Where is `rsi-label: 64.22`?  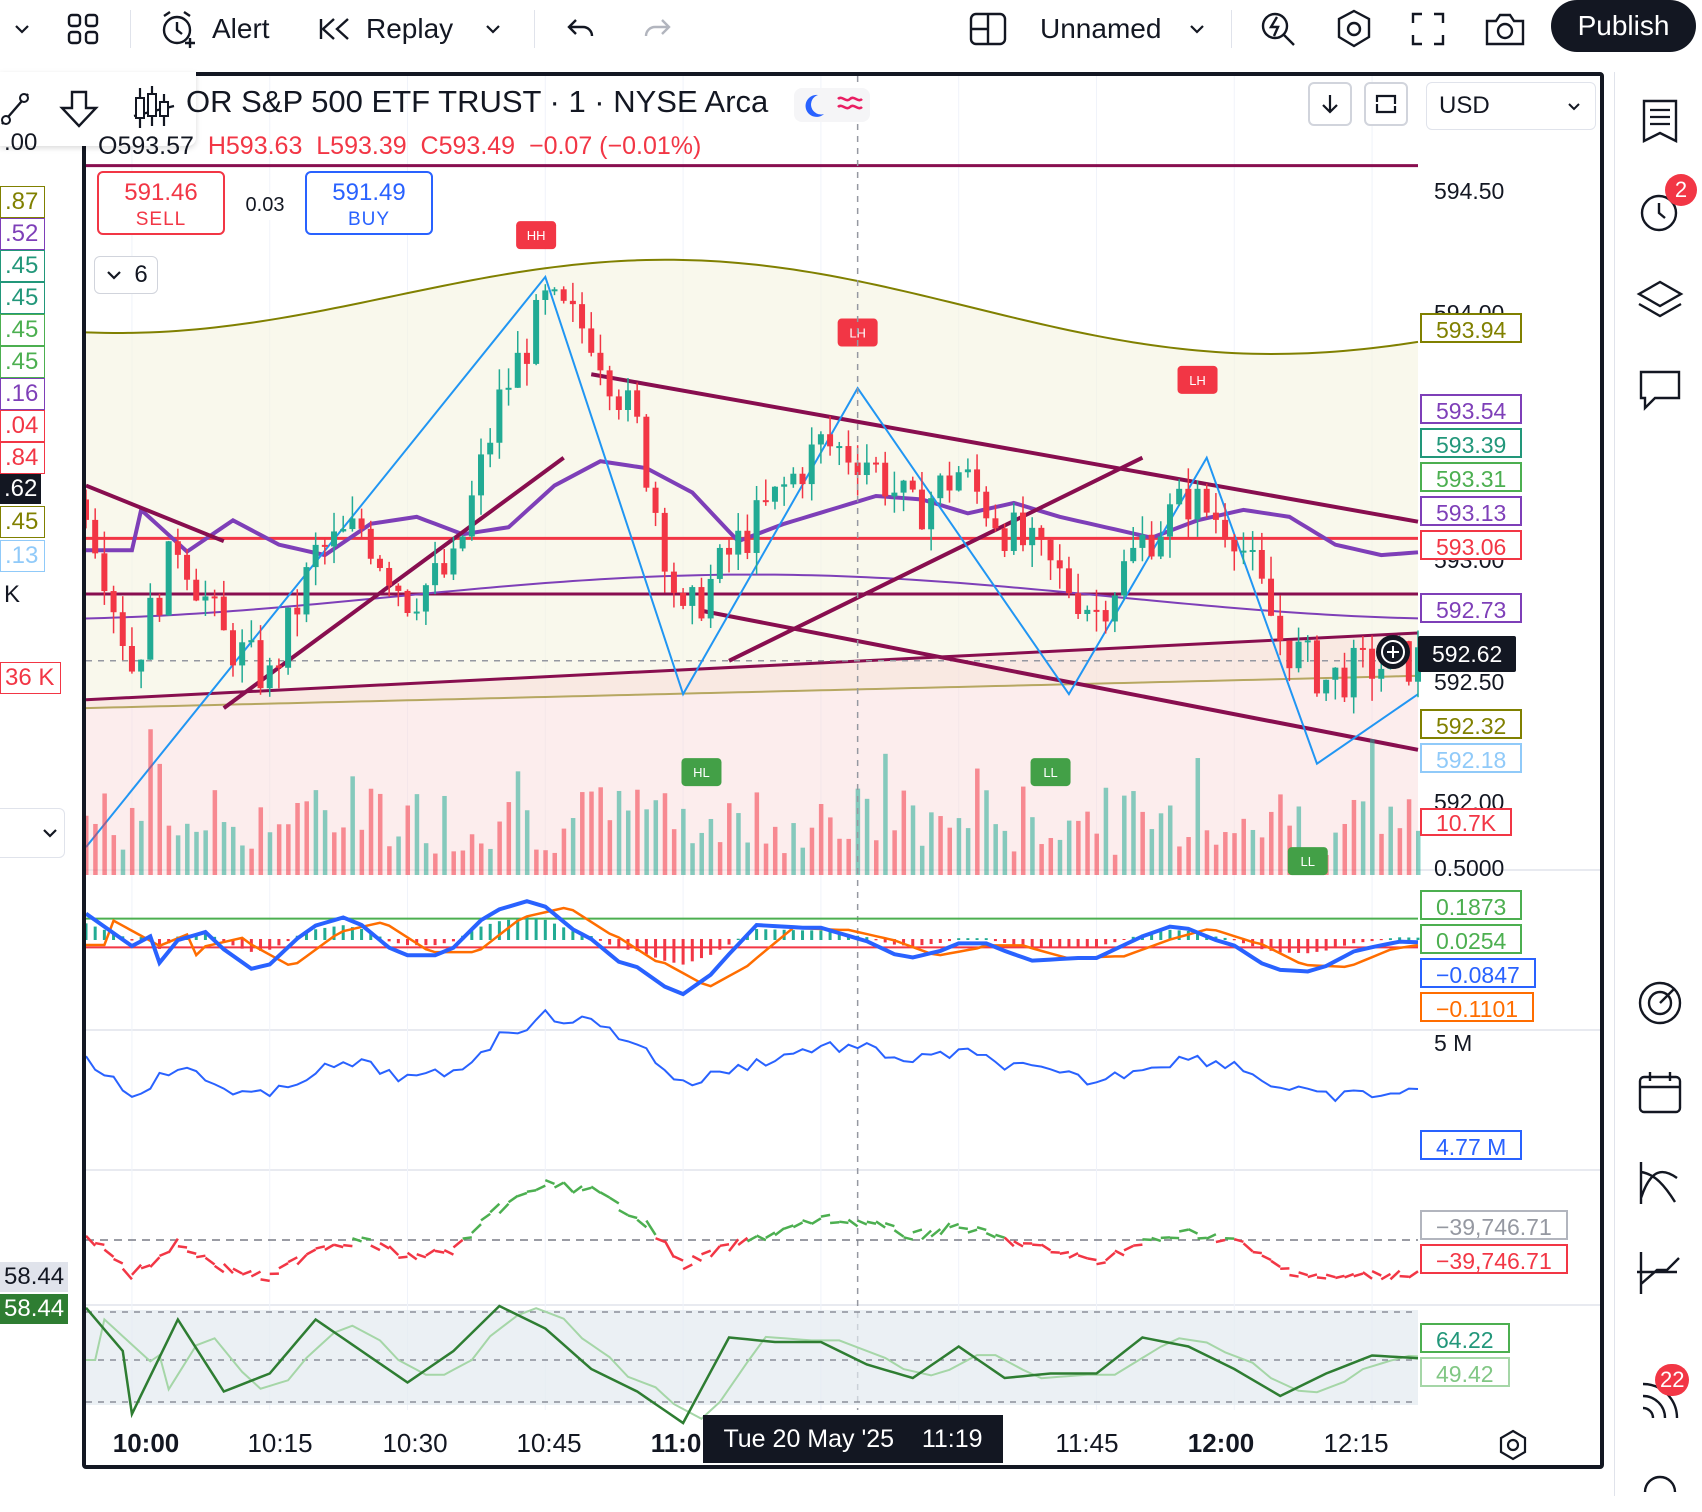
rsi-label: 64.22 is located at coordinates (1465, 1338).